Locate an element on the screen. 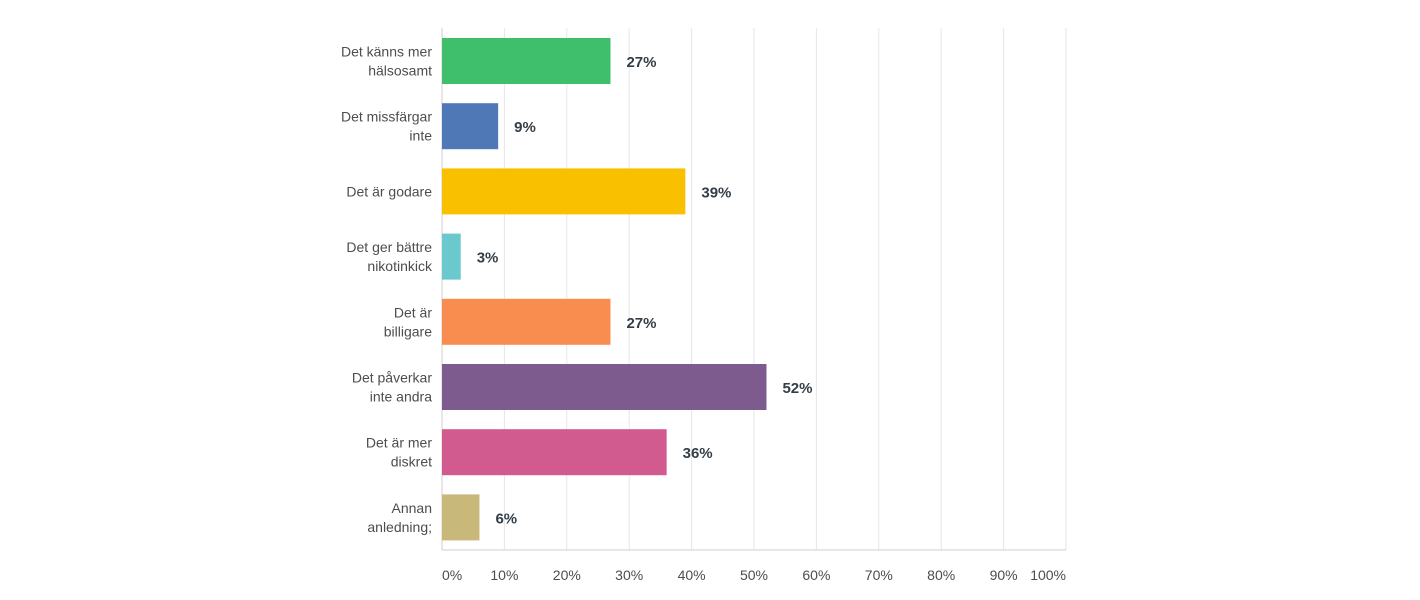  category-label-line: Annan is located at coordinates (412, 508).